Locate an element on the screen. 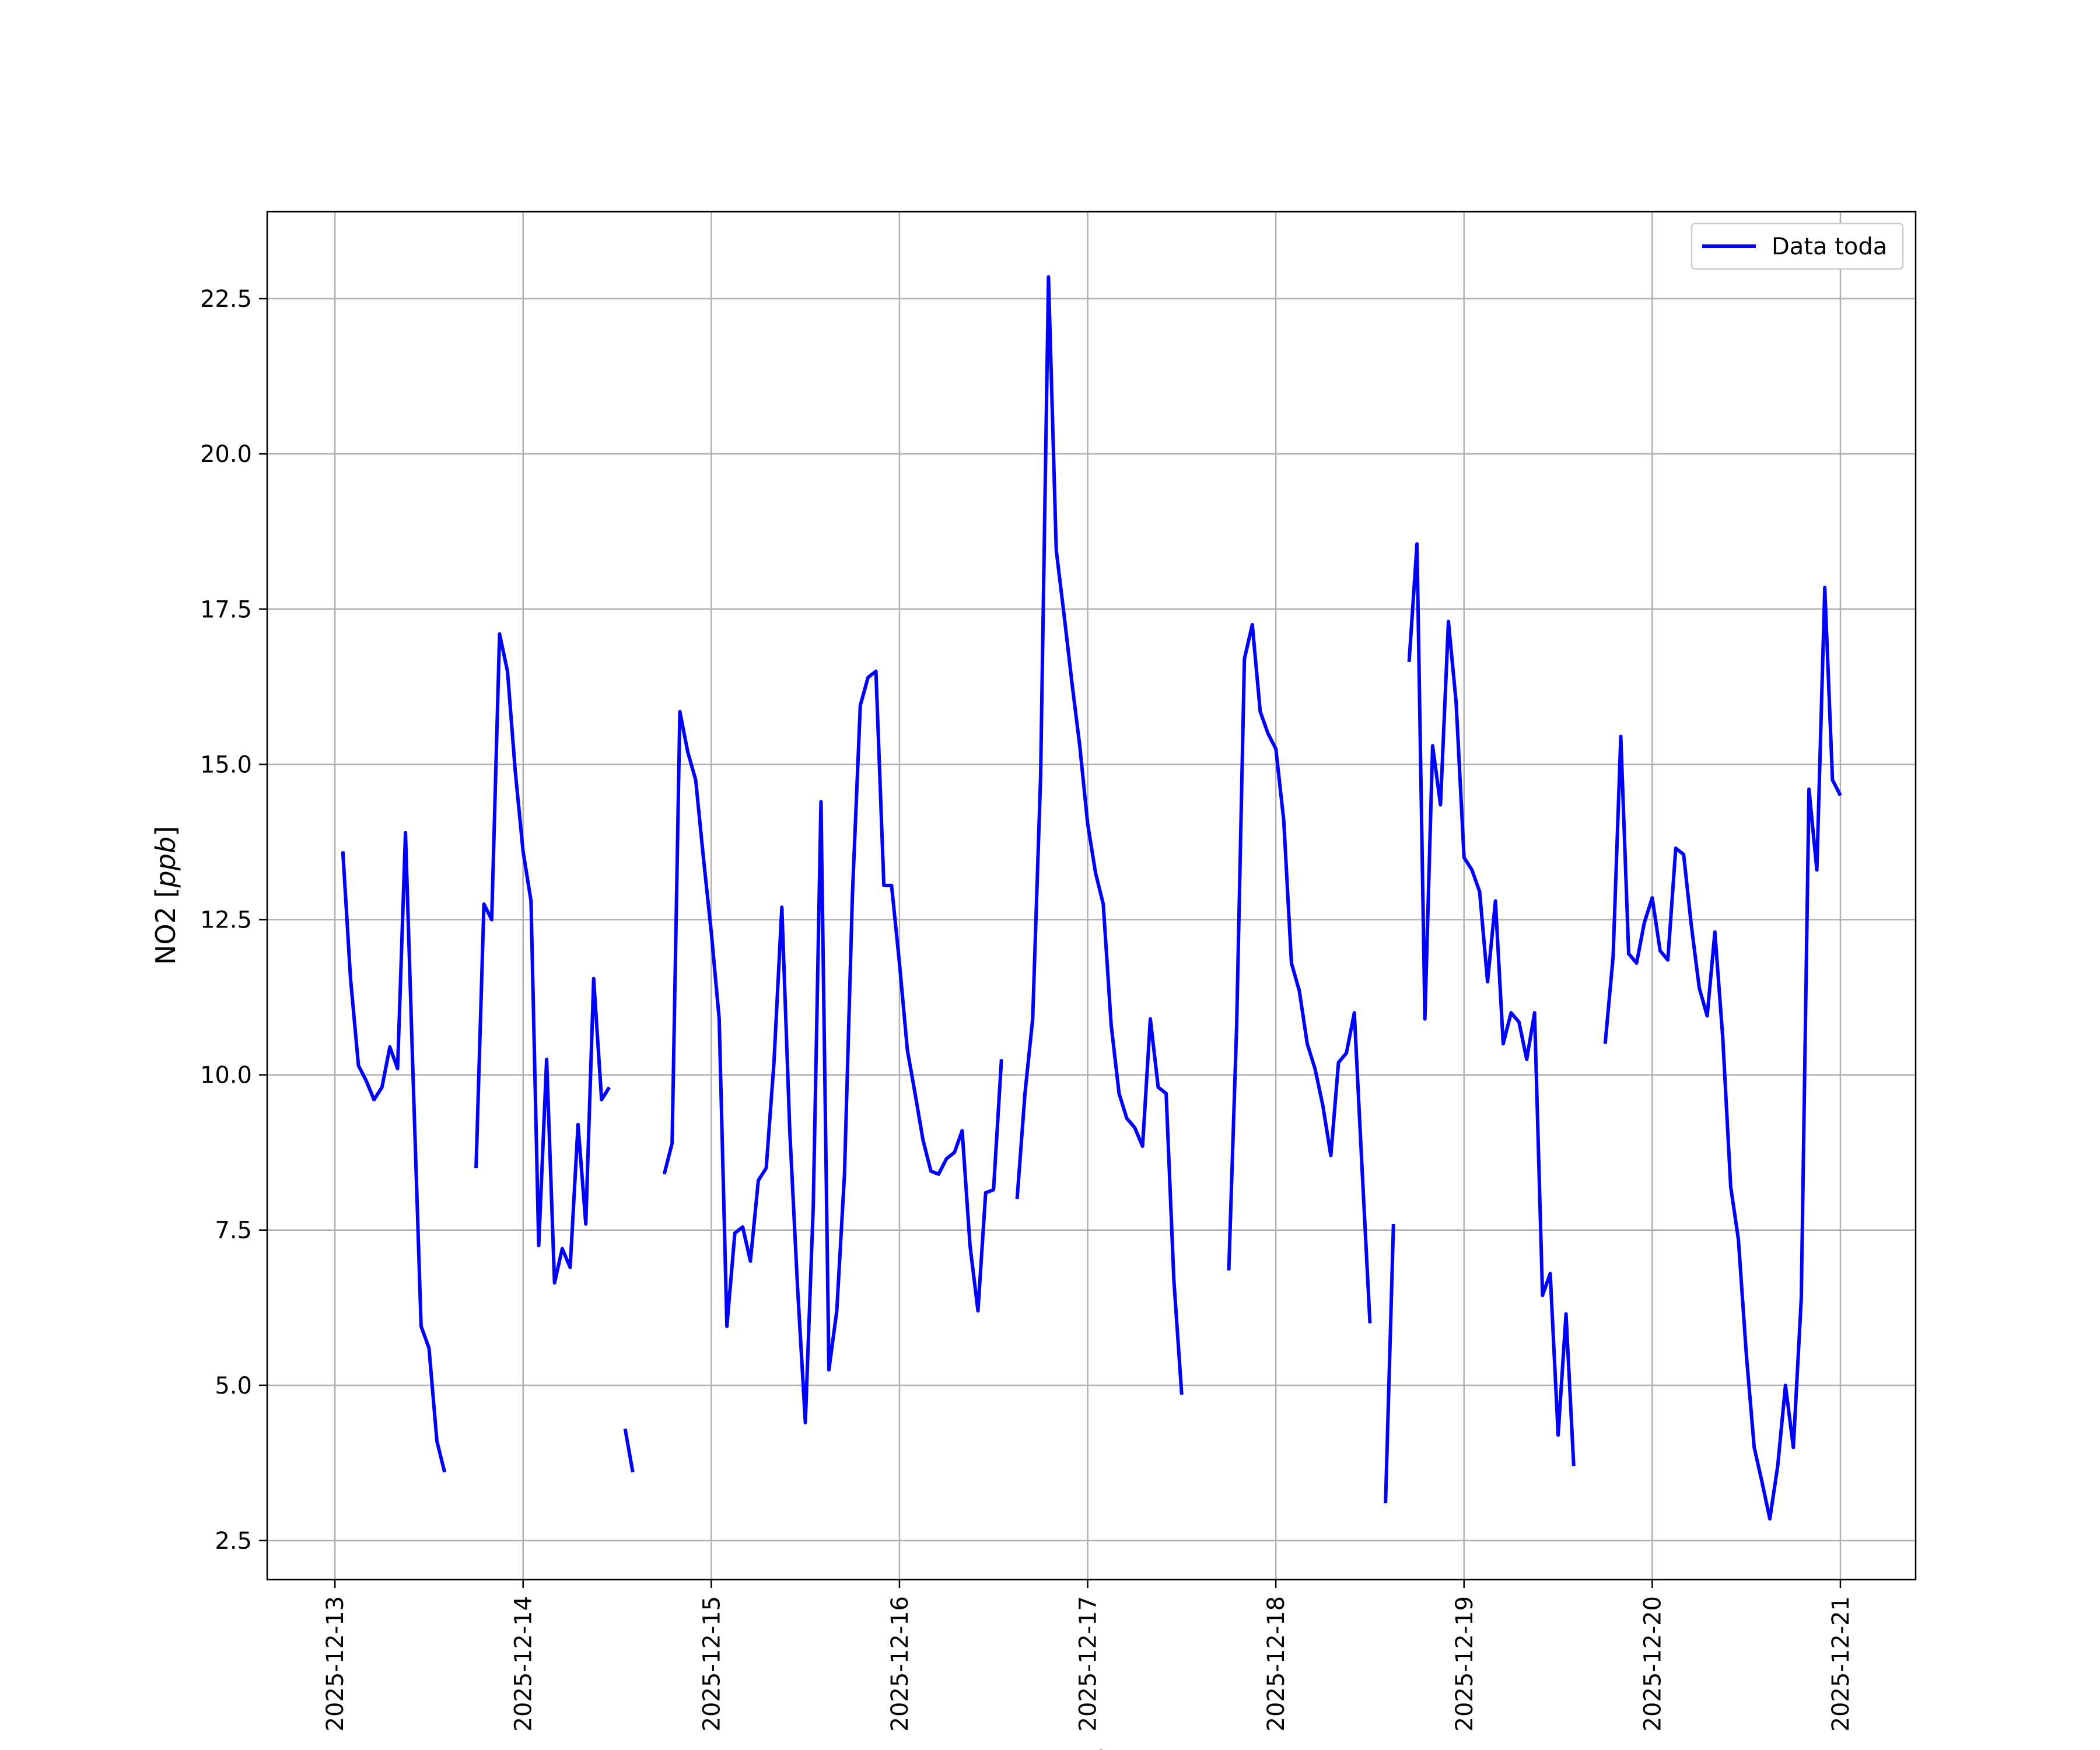 Image resolution: width=2100 pixels, height=1750 pixels. y-axis-title: NO2 [ppb] is located at coordinates (166, 895).